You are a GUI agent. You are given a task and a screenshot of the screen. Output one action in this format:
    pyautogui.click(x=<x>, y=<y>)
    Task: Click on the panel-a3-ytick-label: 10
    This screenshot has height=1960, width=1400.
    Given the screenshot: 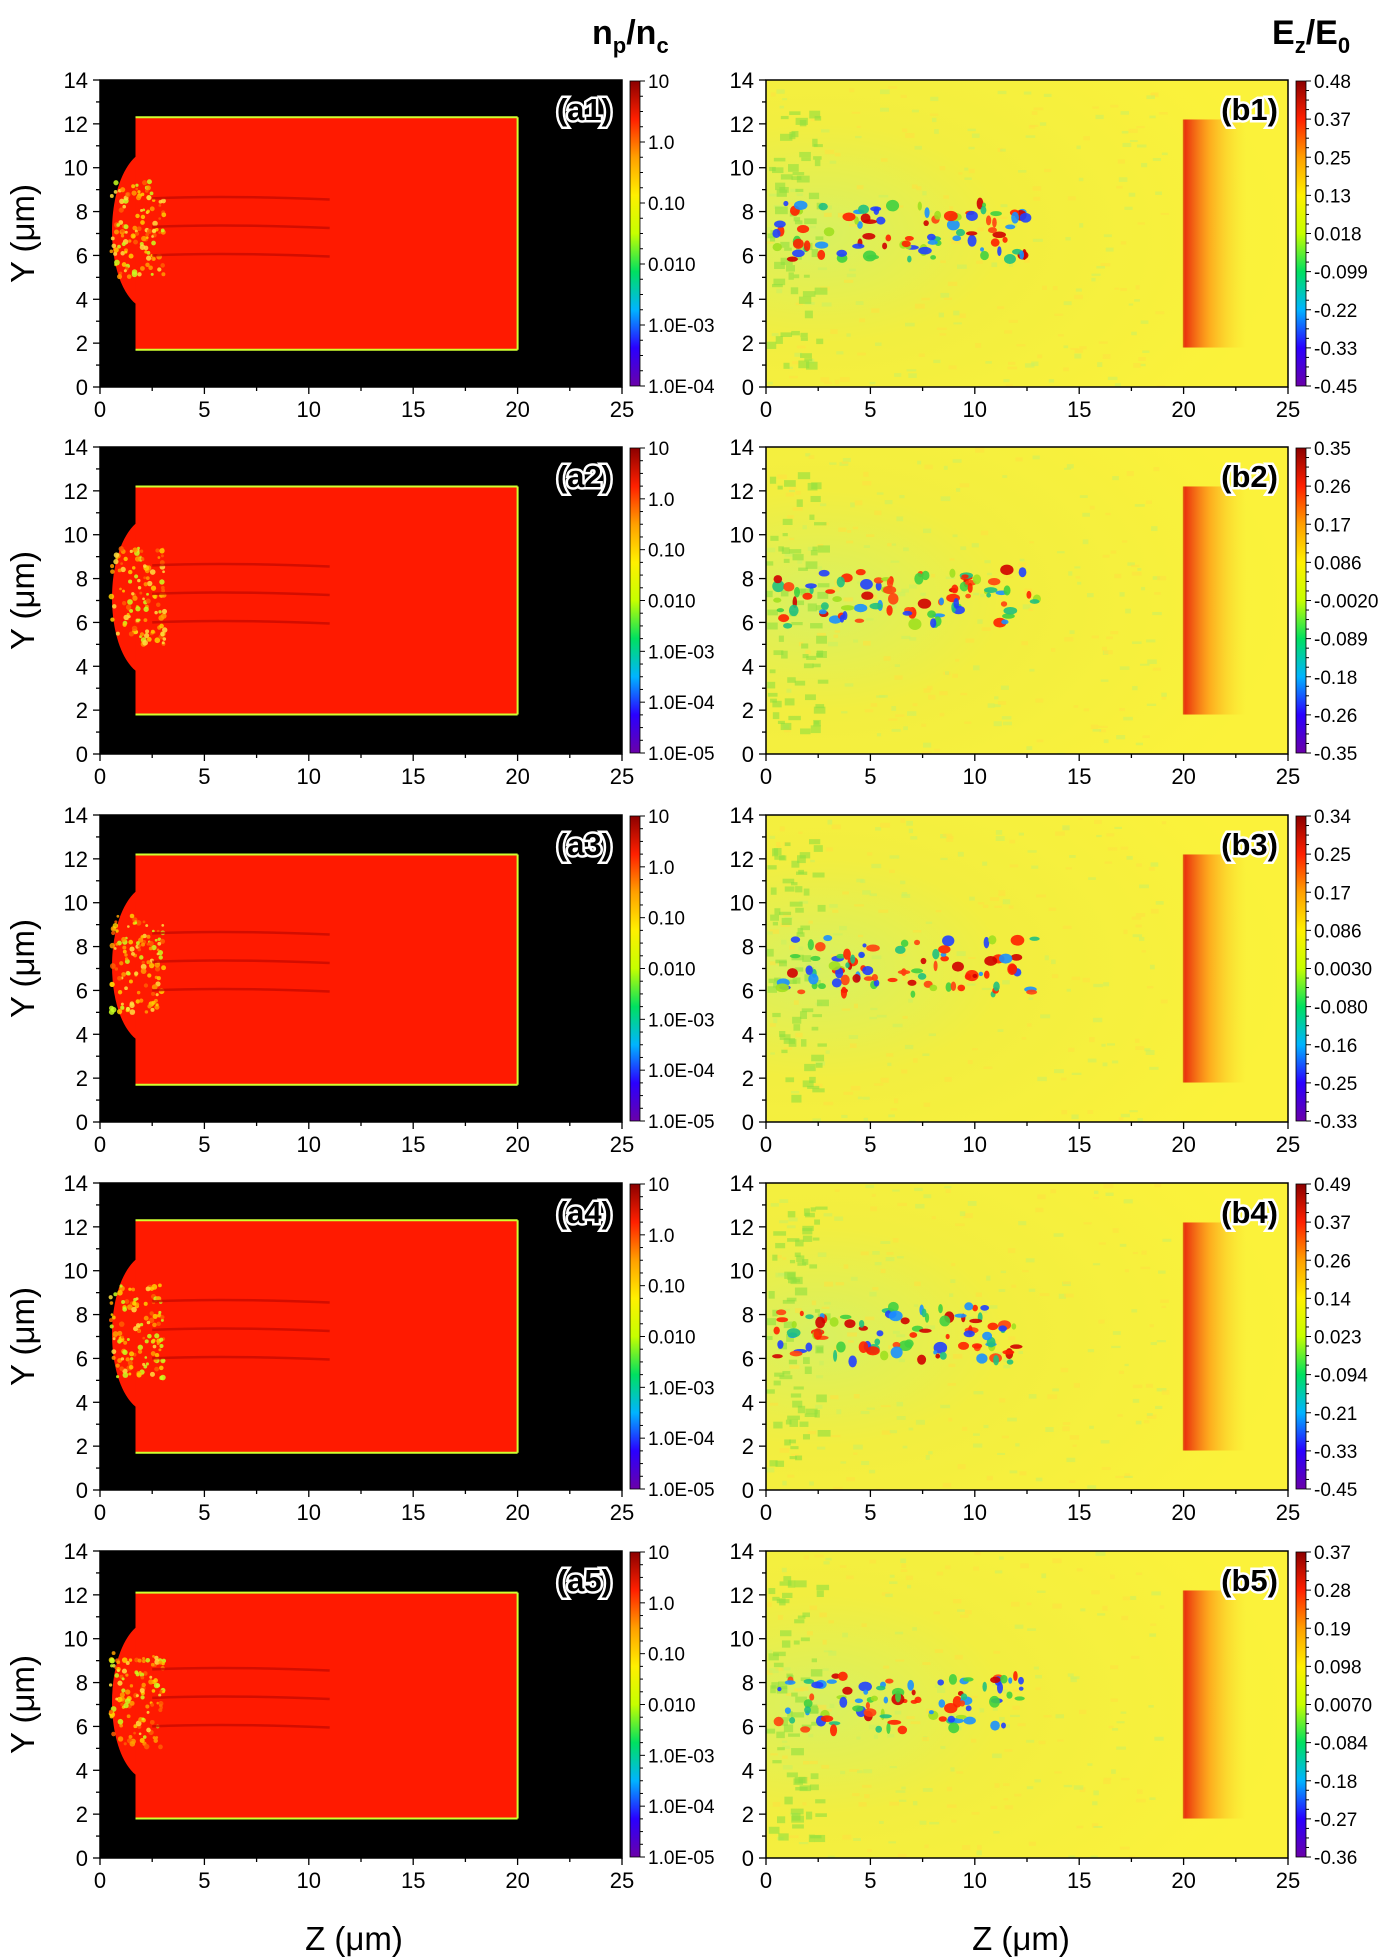 What is the action you would take?
    pyautogui.click(x=76, y=903)
    